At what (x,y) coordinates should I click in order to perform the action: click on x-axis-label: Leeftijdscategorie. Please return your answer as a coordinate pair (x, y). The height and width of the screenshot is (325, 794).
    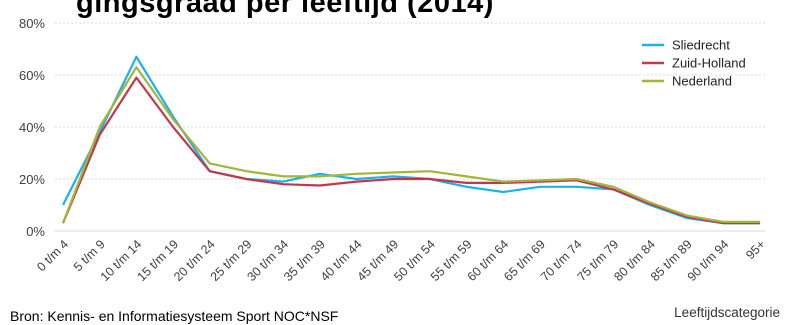
    Looking at the image, I should click on (727, 312).